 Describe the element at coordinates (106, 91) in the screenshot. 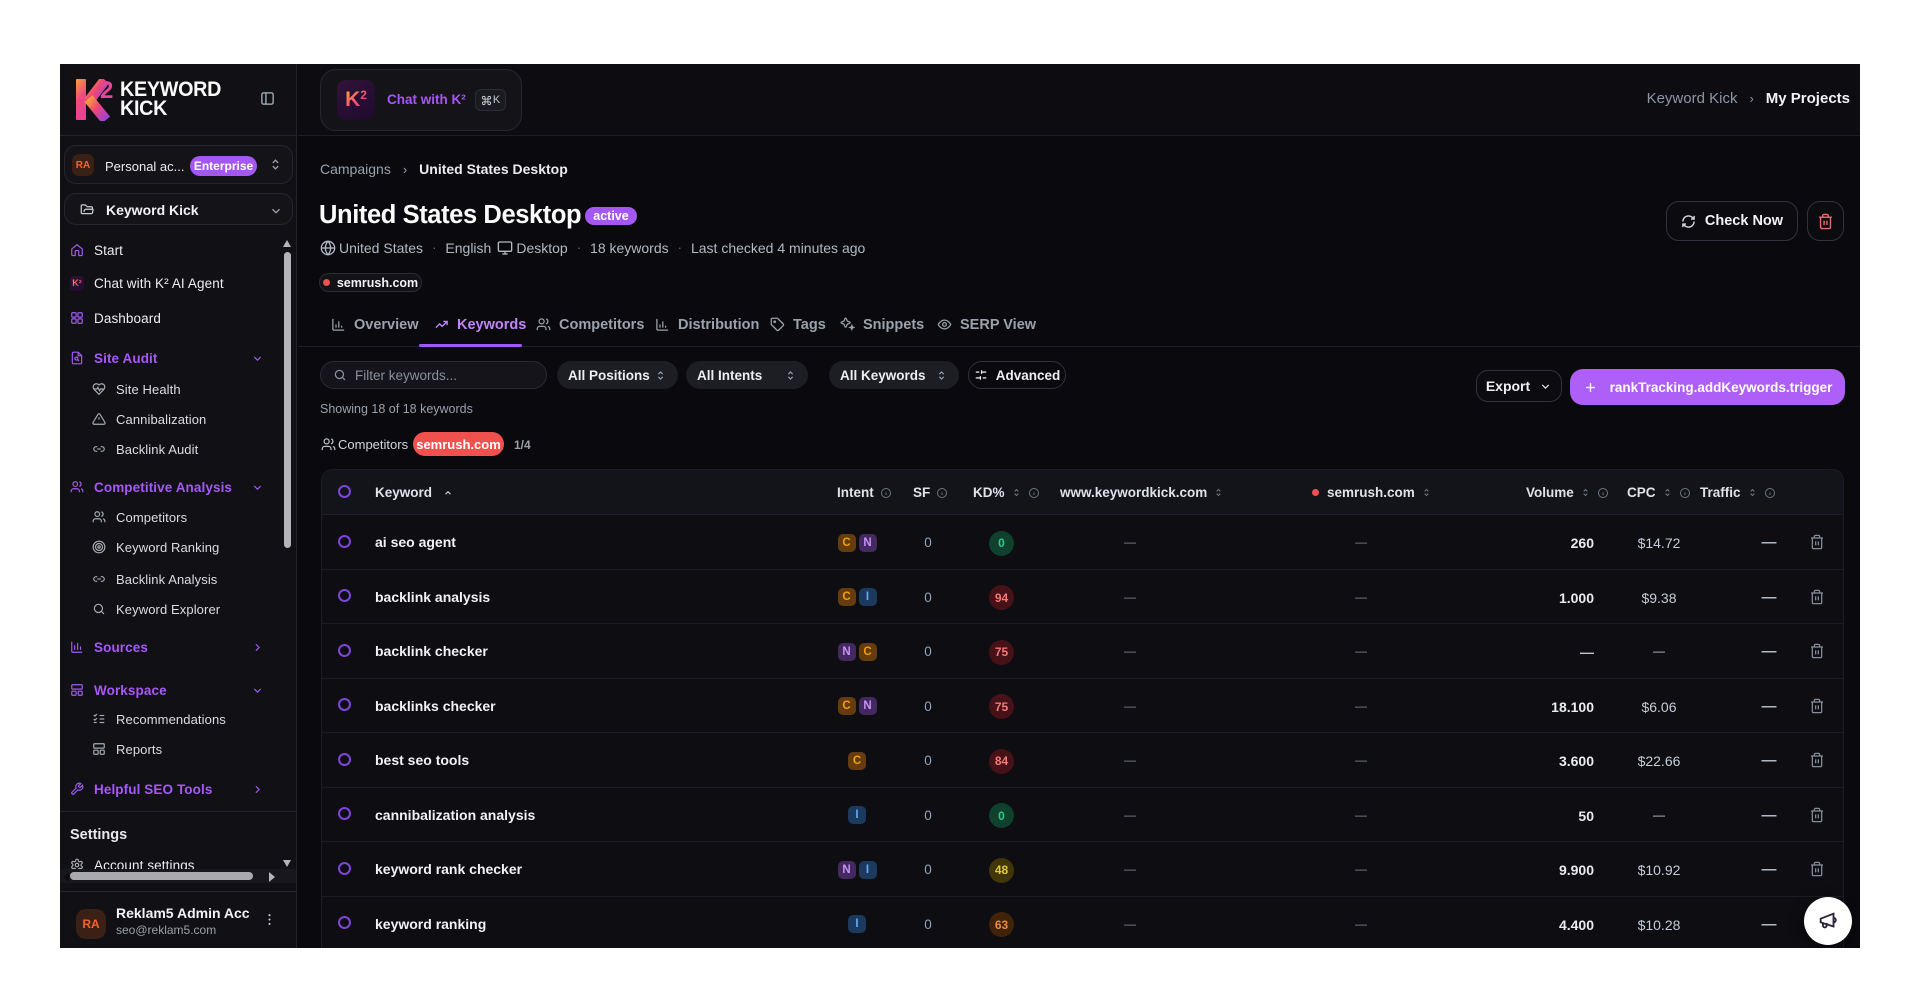

I see `svg-text: 2` at that location.